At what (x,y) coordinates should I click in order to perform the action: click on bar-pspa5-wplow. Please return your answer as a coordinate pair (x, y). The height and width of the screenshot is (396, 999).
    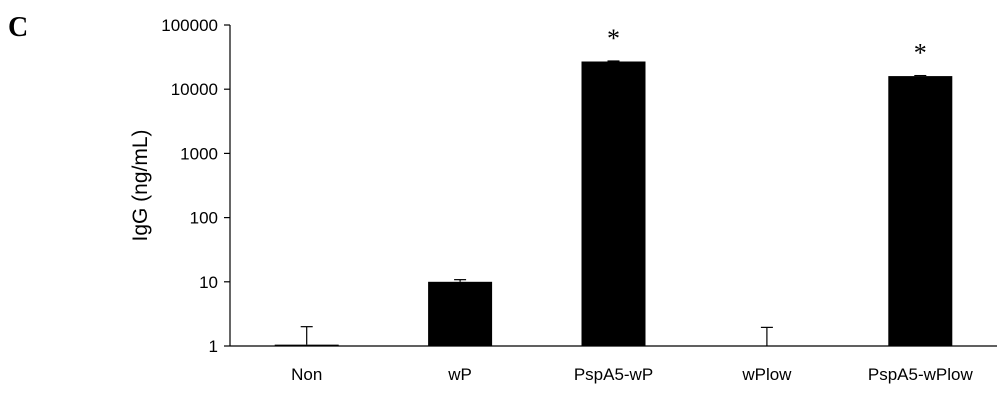
    Looking at the image, I should click on (920, 211).